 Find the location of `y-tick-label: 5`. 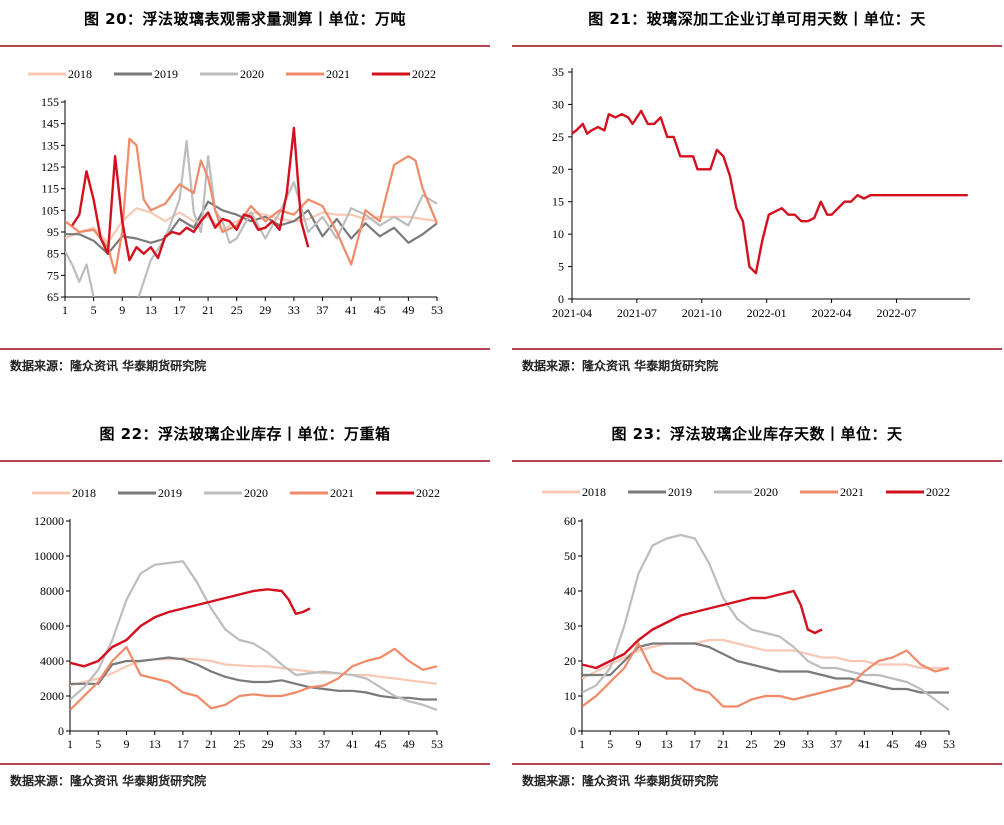

y-tick-label: 5 is located at coordinates (561, 267).